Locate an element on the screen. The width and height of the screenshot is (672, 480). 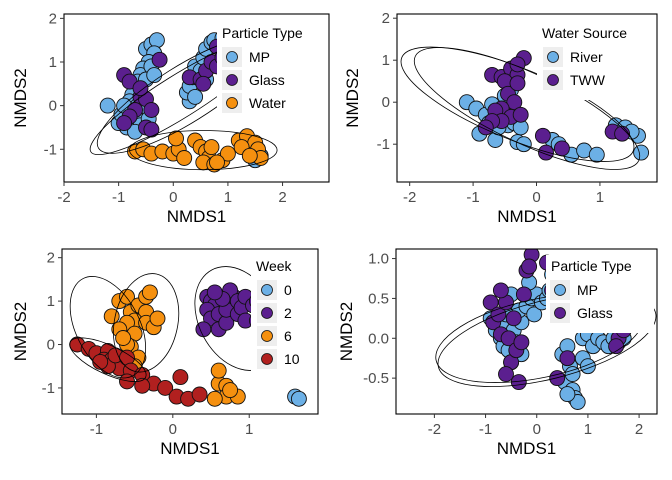
legend-label: TWW is located at coordinates (588, 80).